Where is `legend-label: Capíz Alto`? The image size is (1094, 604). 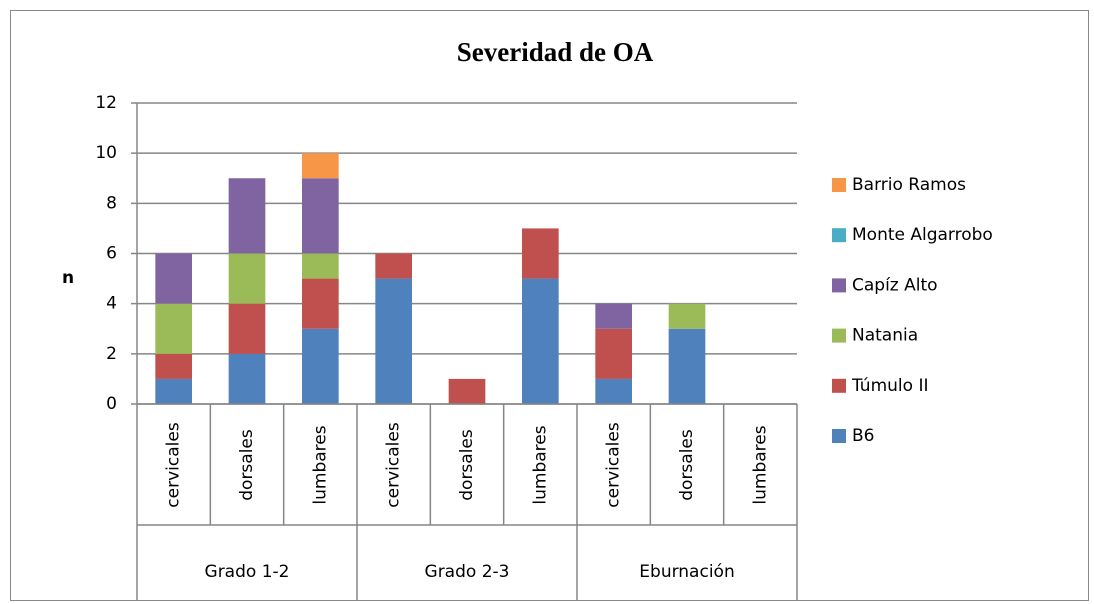 legend-label: Capíz Alto is located at coordinates (895, 285).